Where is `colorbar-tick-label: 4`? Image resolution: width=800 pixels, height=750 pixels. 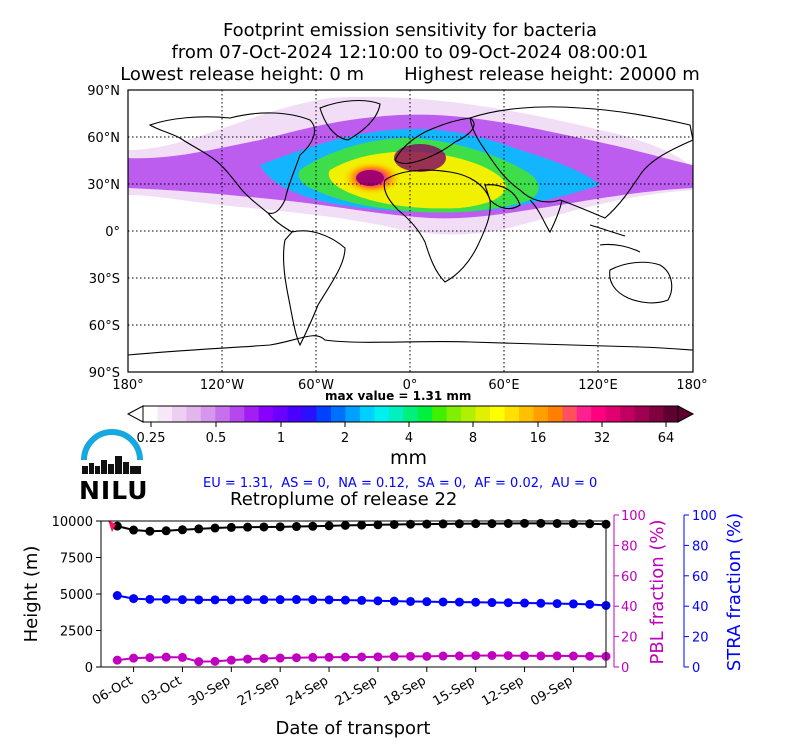 colorbar-tick-label: 4 is located at coordinates (409, 438).